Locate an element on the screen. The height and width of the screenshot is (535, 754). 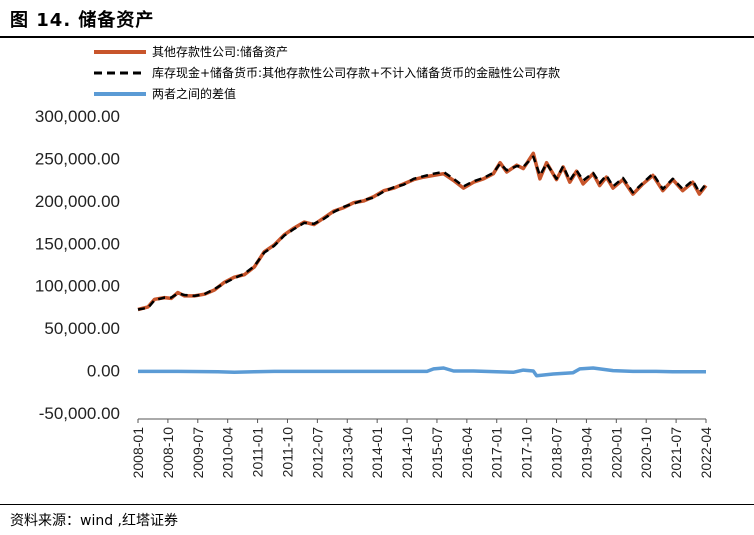
y-tick-label: 300,000.00 is located at coordinates (77, 116).